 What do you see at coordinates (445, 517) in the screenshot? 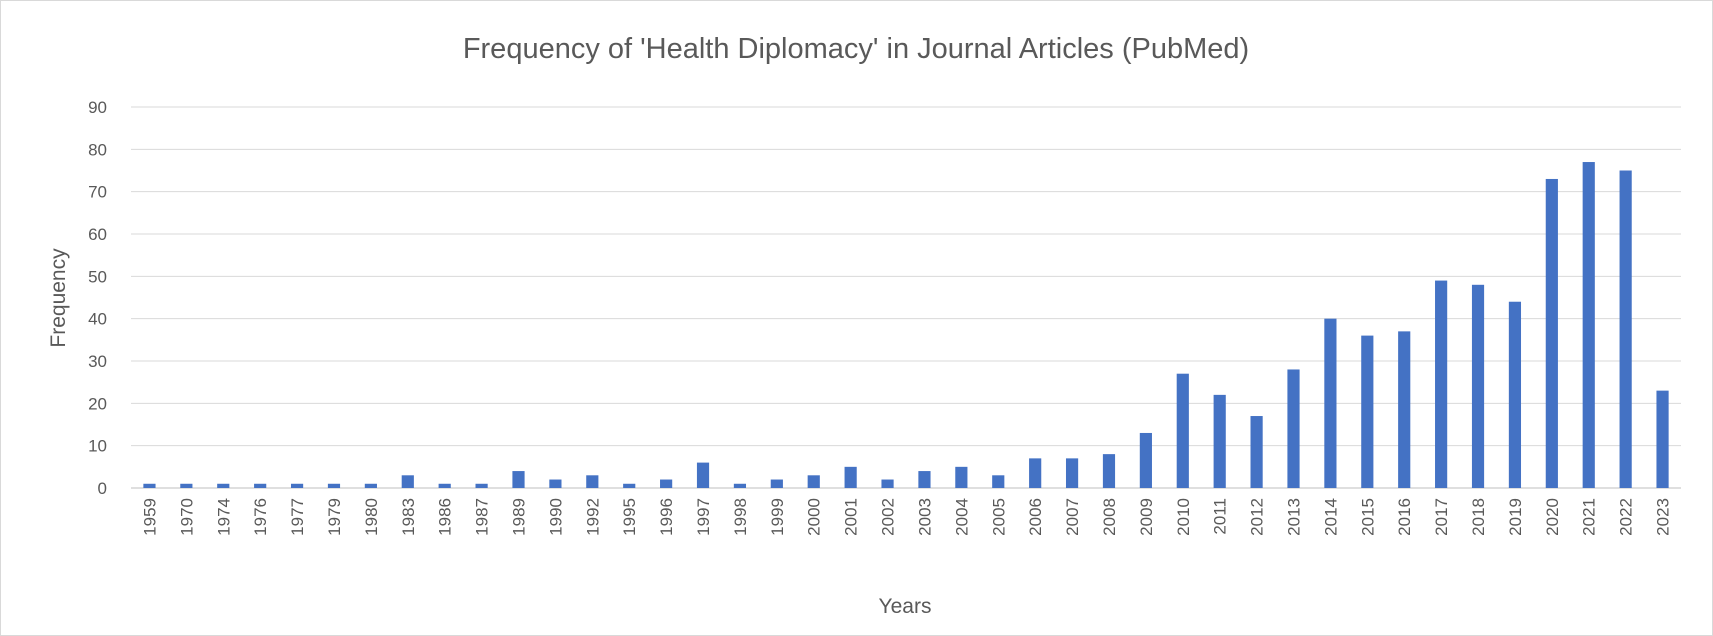
I see `x-tick-label: 1986` at bounding box center [445, 517].